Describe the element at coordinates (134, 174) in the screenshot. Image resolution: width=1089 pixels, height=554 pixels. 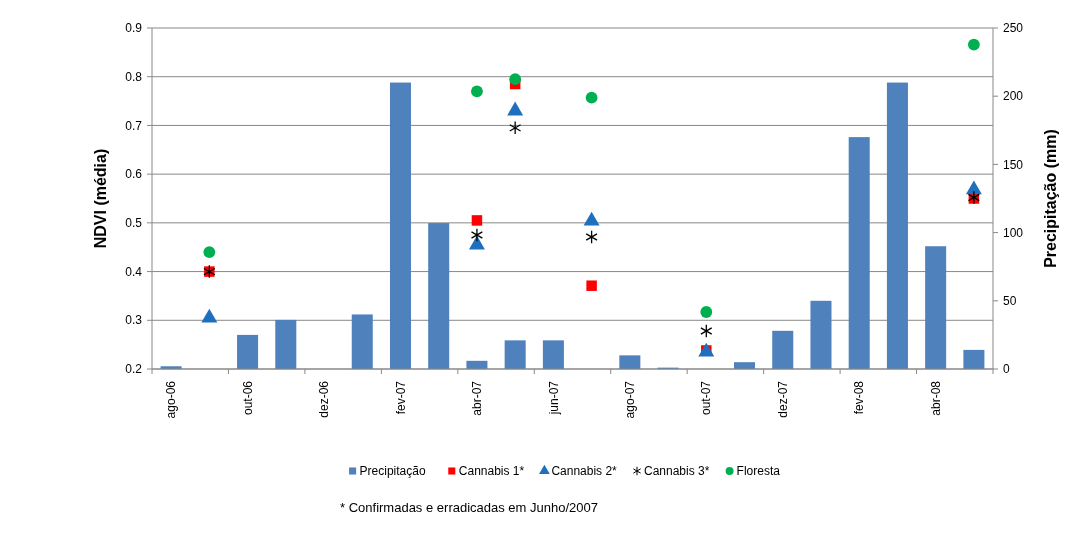
I see `y-tick-label: 0.6` at that location.